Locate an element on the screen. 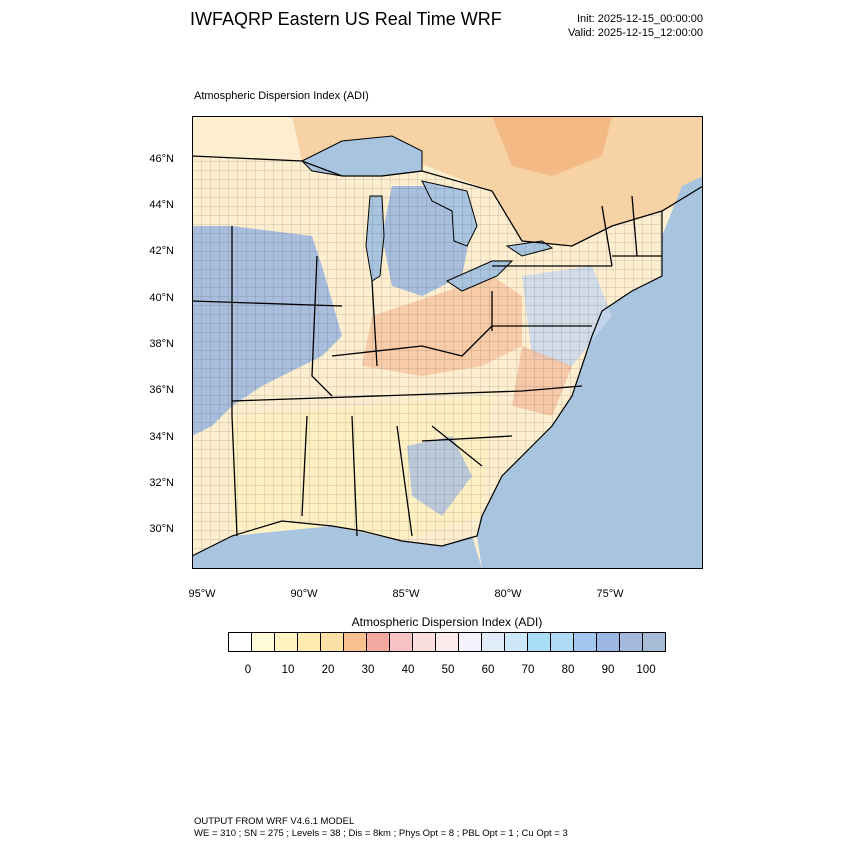 The width and height of the screenshot is (850, 850). map-subtitle: Atmospheric Dispersion Index (ADI) is located at coordinates (281, 96).